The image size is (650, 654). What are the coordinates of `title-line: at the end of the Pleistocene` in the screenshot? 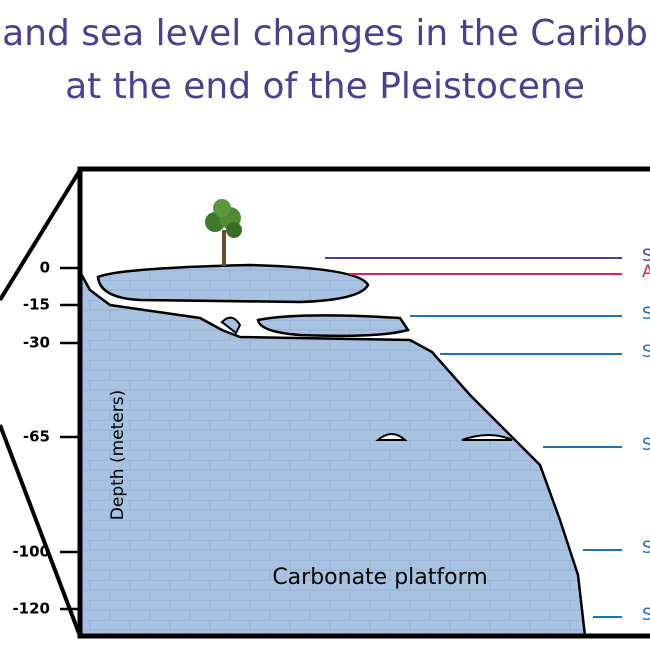 It's located at (325, 86).